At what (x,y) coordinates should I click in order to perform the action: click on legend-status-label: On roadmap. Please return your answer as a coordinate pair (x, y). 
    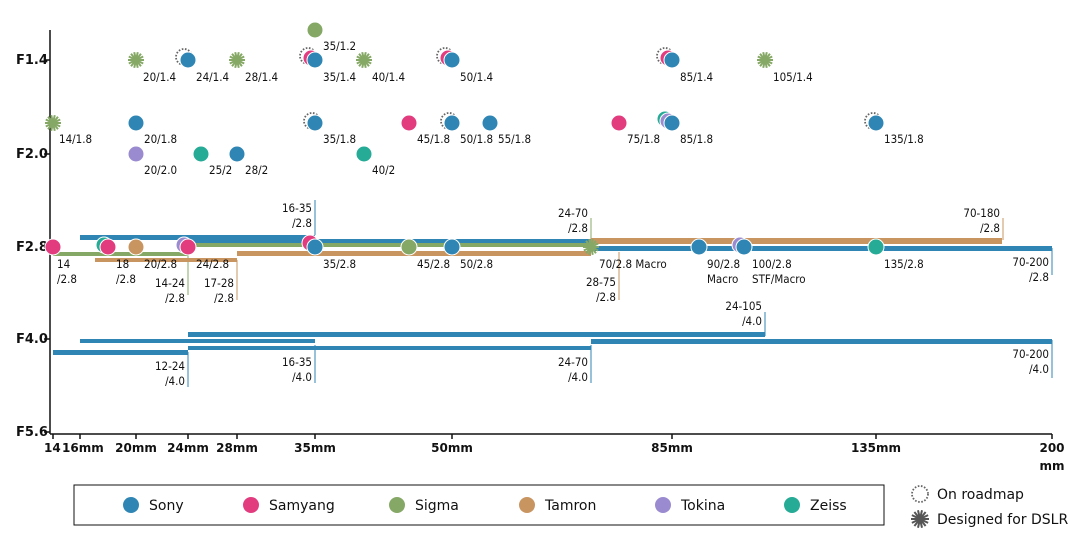
    Looking at the image, I should click on (980, 495).